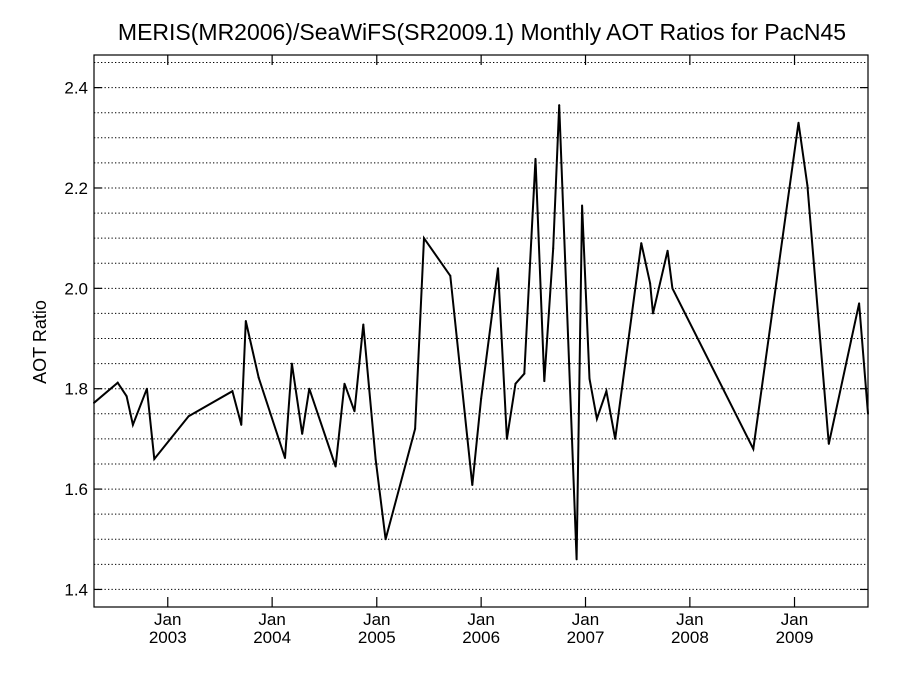  I want to click on x-tick-label-year: 2004, so click(272, 637).